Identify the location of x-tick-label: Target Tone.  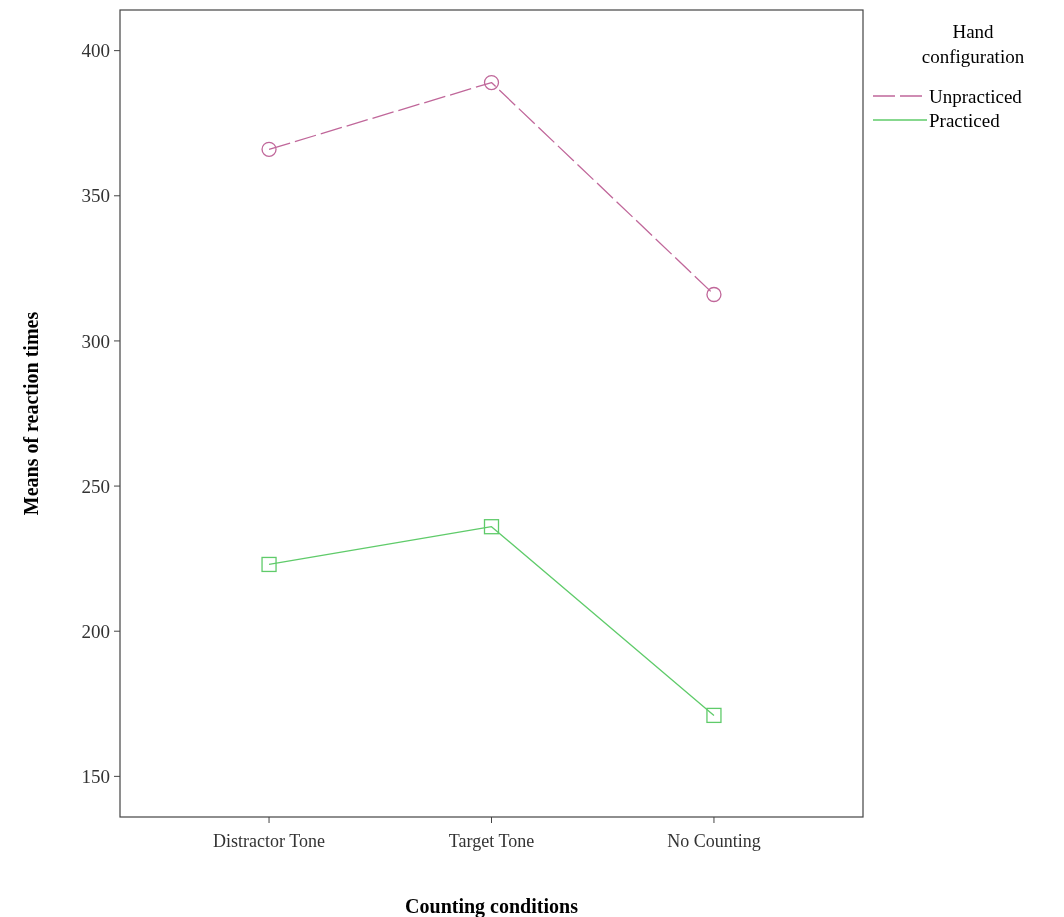
(491, 841).